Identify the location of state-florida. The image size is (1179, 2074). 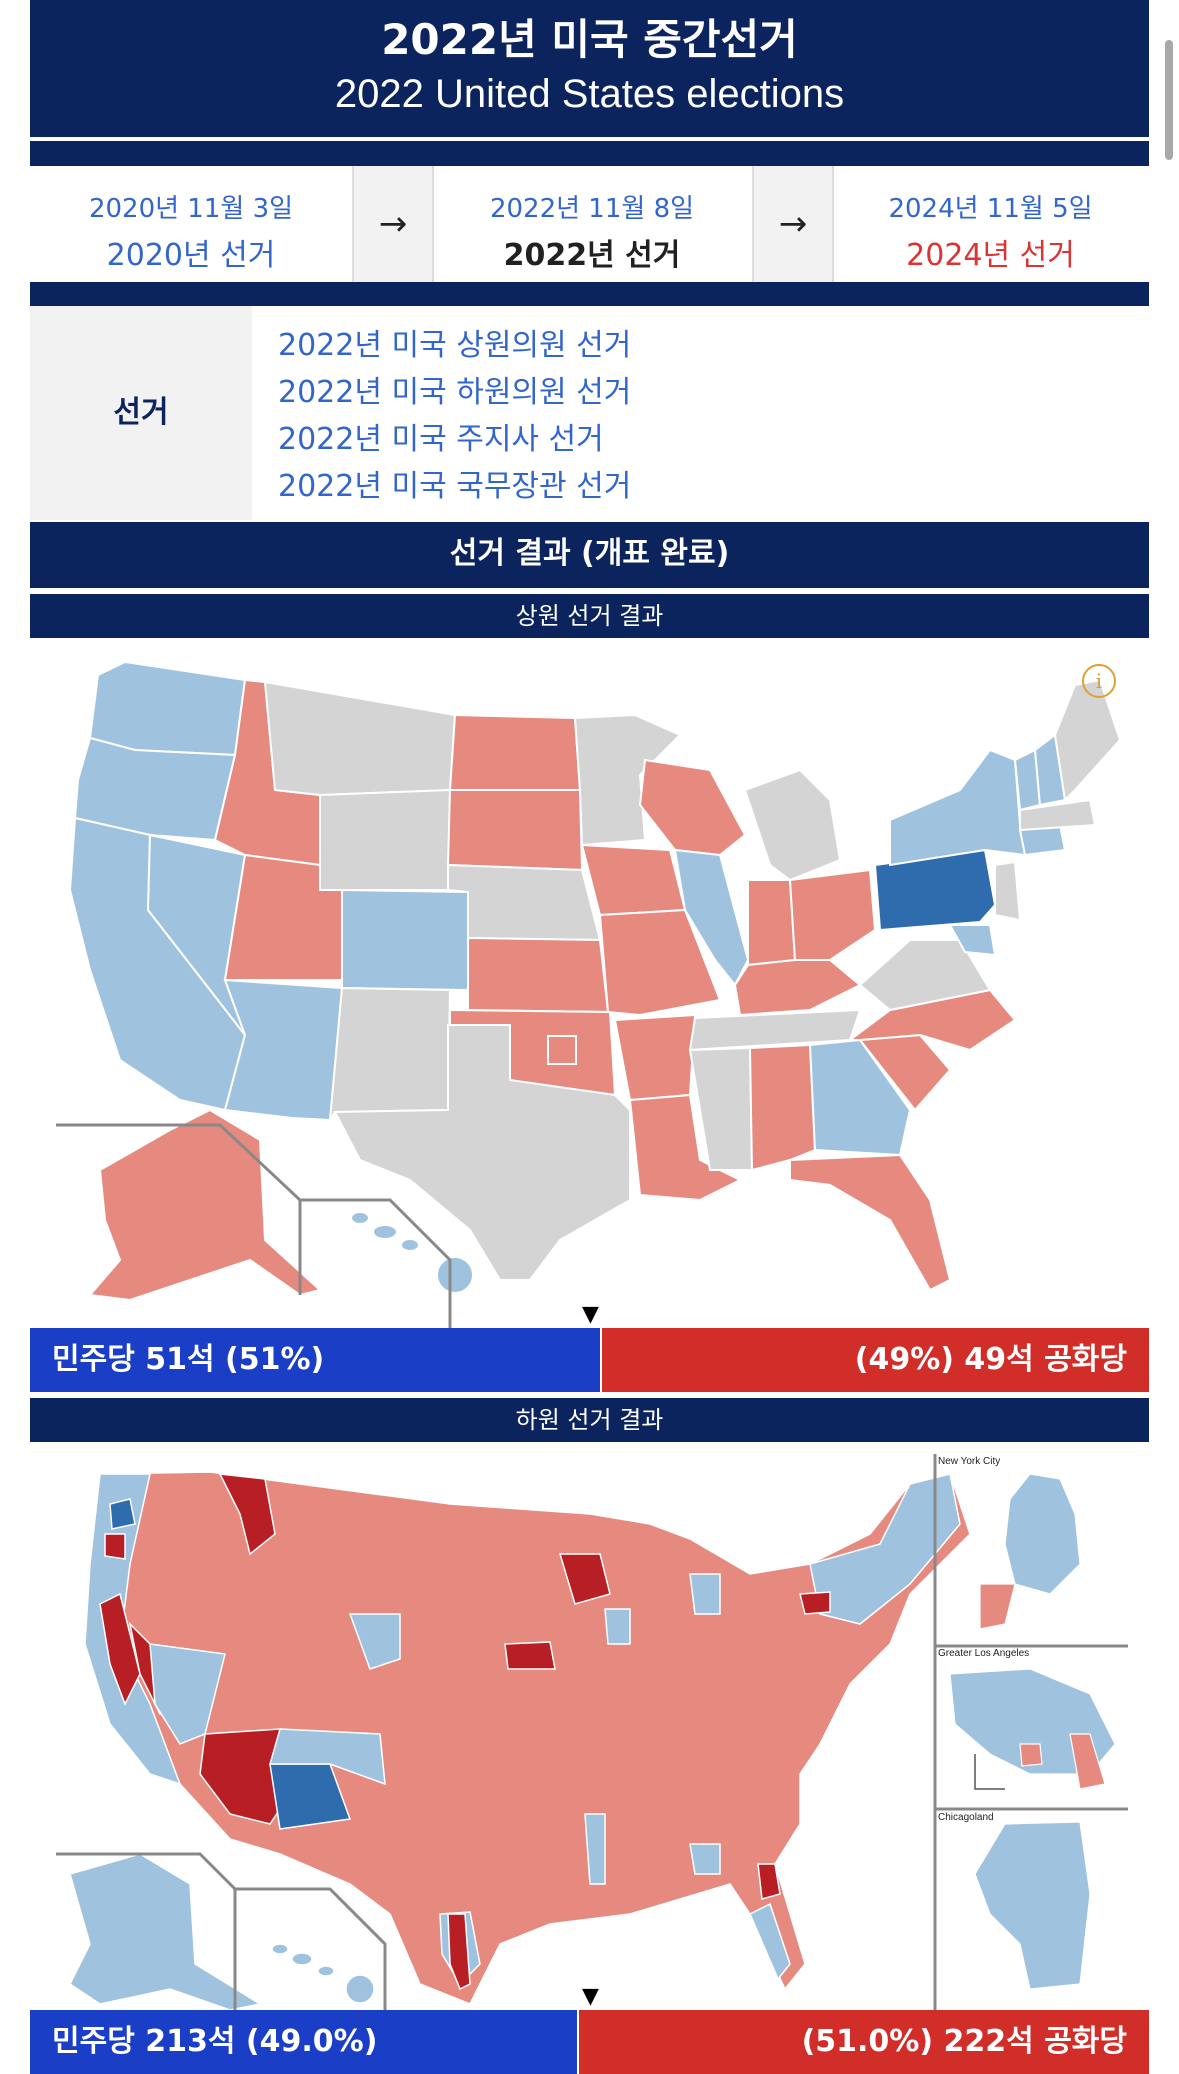
(870, 1222).